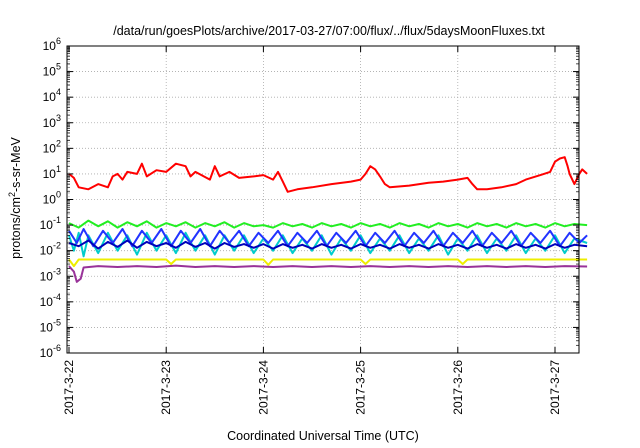 The height and width of the screenshot is (448, 640). Describe the element at coordinates (16, 164) in the screenshot. I see `y-axis-title-suffix: -s-sr-MeV` at that location.